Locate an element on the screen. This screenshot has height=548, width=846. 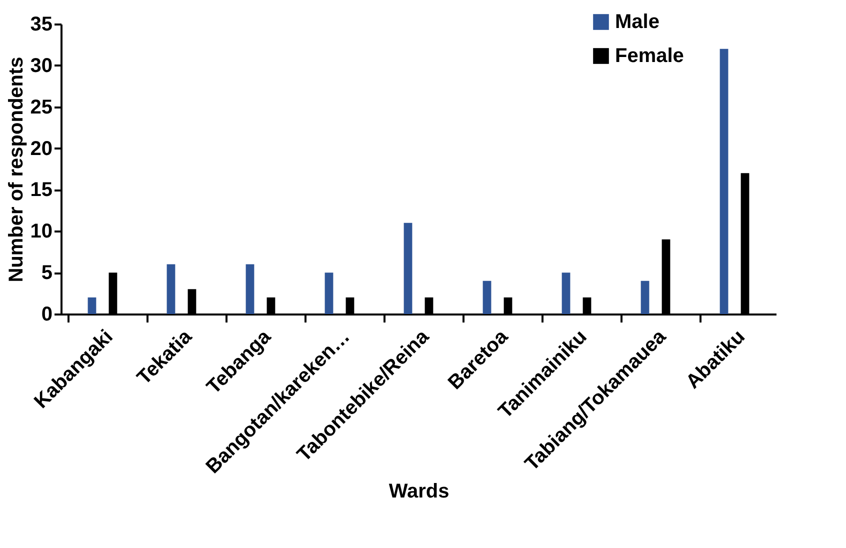
y-tick-label: 15 is located at coordinates (41, 190).